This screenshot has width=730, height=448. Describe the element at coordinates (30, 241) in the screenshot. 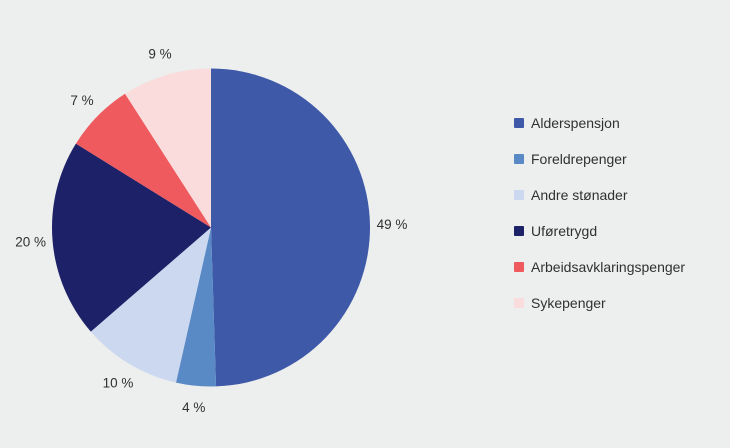

I see `slice-value-label: 20 %` at that location.